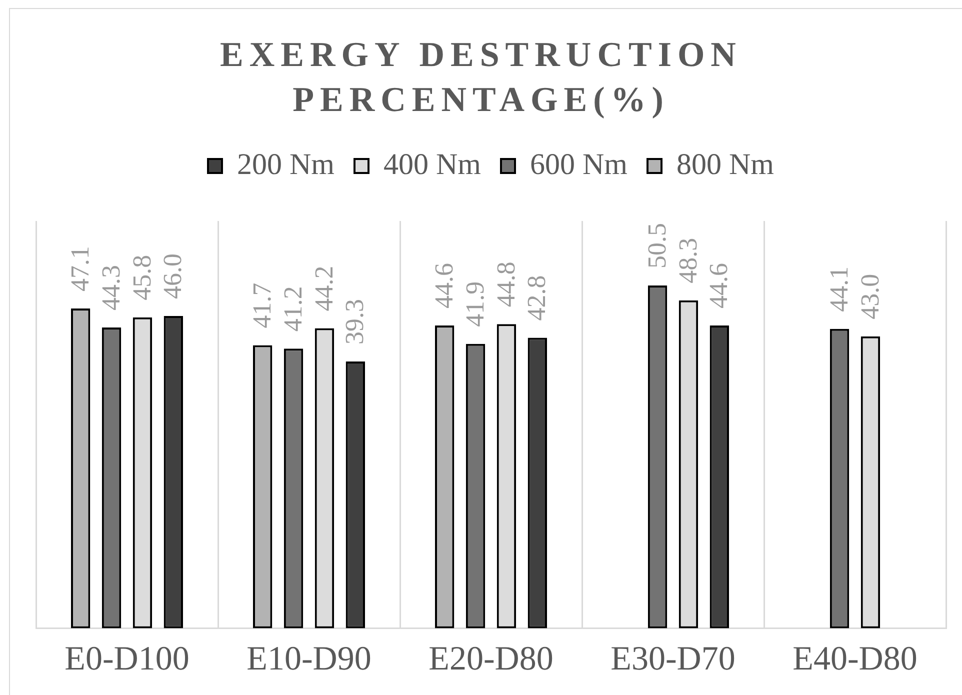 Image resolution: width=962 pixels, height=695 pixels. What do you see at coordinates (579, 164) in the screenshot?
I see `legend-label: 600 Nm` at bounding box center [579, 164].